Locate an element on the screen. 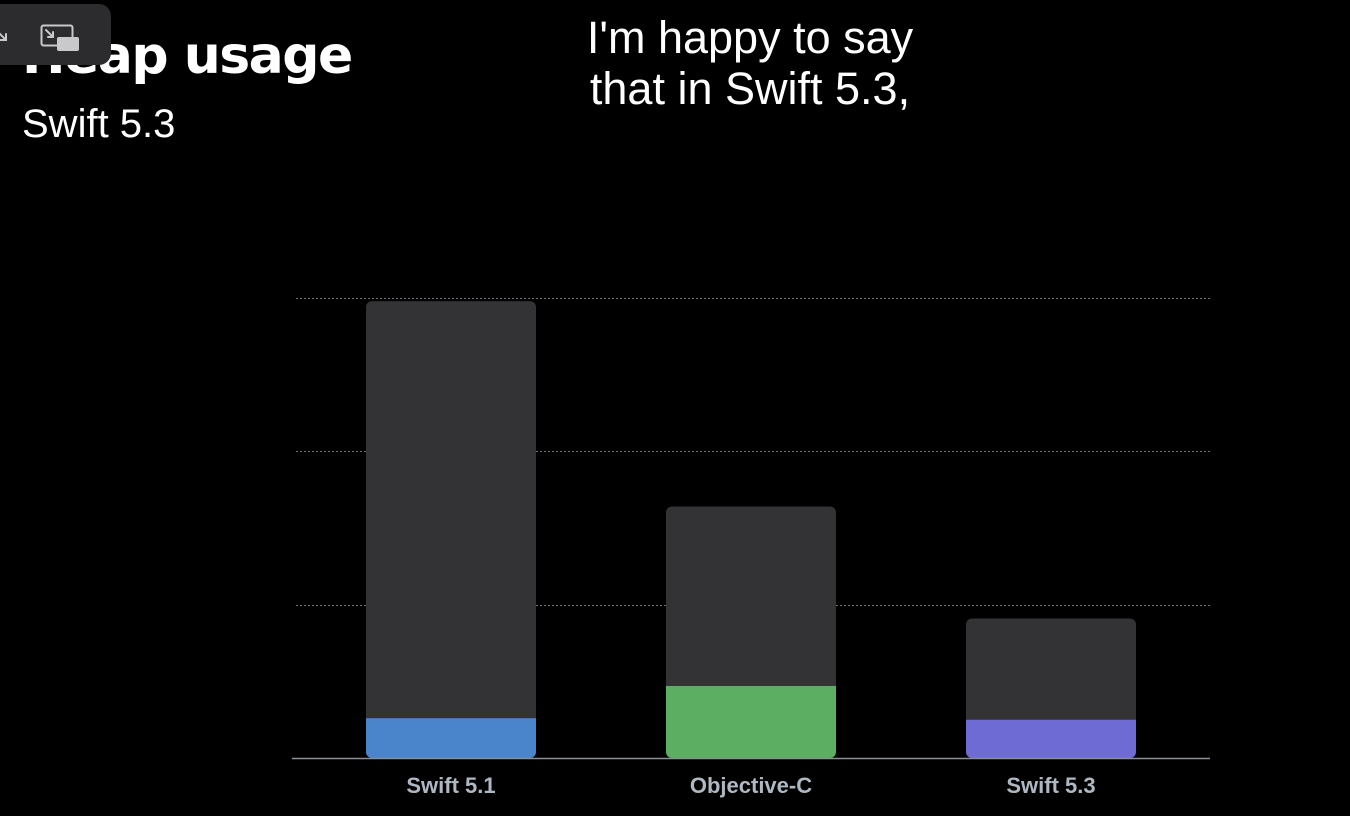  x-tick-label: Objective-C is located at coordinates (751, 785).